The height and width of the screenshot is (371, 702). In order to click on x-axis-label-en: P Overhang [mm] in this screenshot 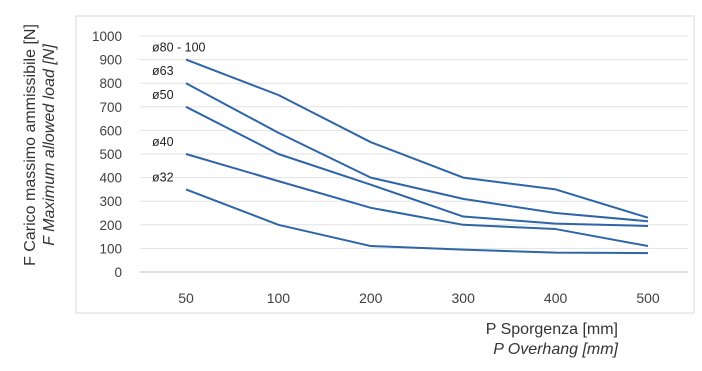, I will do `click(555, 349)`.